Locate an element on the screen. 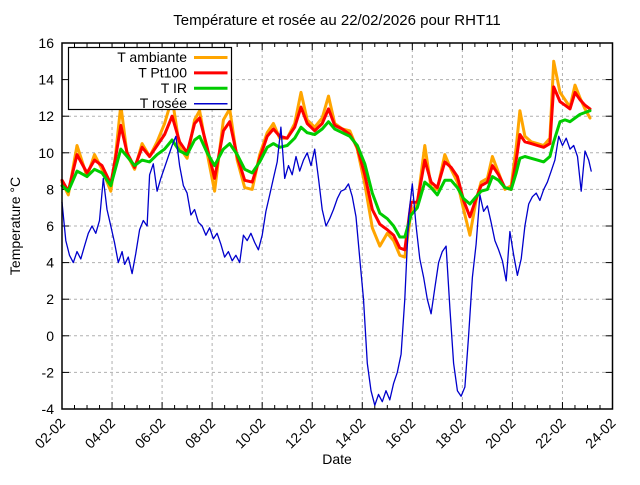  y-tick-label: 0 is located at coordinates (50, 336).